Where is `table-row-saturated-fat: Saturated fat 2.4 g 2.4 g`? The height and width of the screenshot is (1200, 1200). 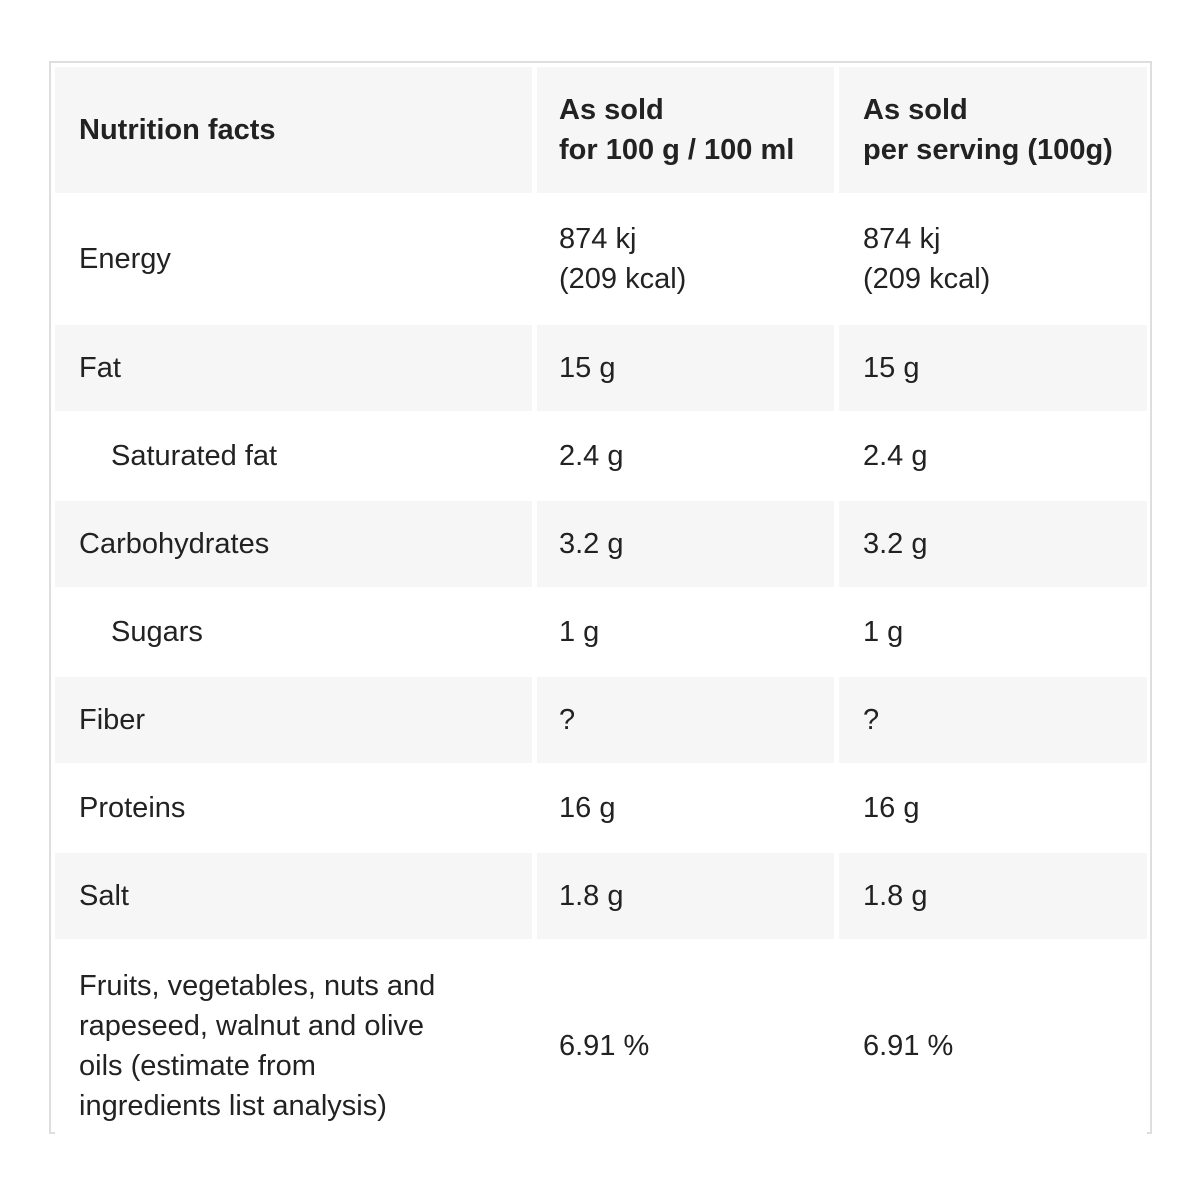 table-row-saturated-fat: Saturated fat 2.4 g 2.4 g is located at coordinates (601, 456).